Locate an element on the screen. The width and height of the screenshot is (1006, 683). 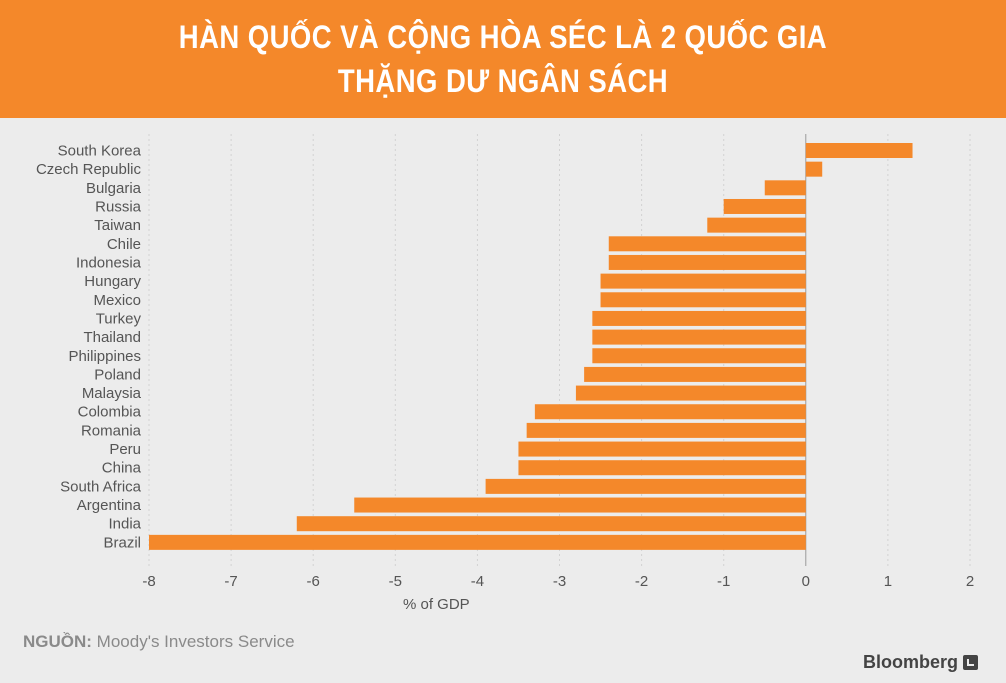
title-line-2: THẶNG DƯ NGÂN SÁCH is located at coordinates (503, 81).